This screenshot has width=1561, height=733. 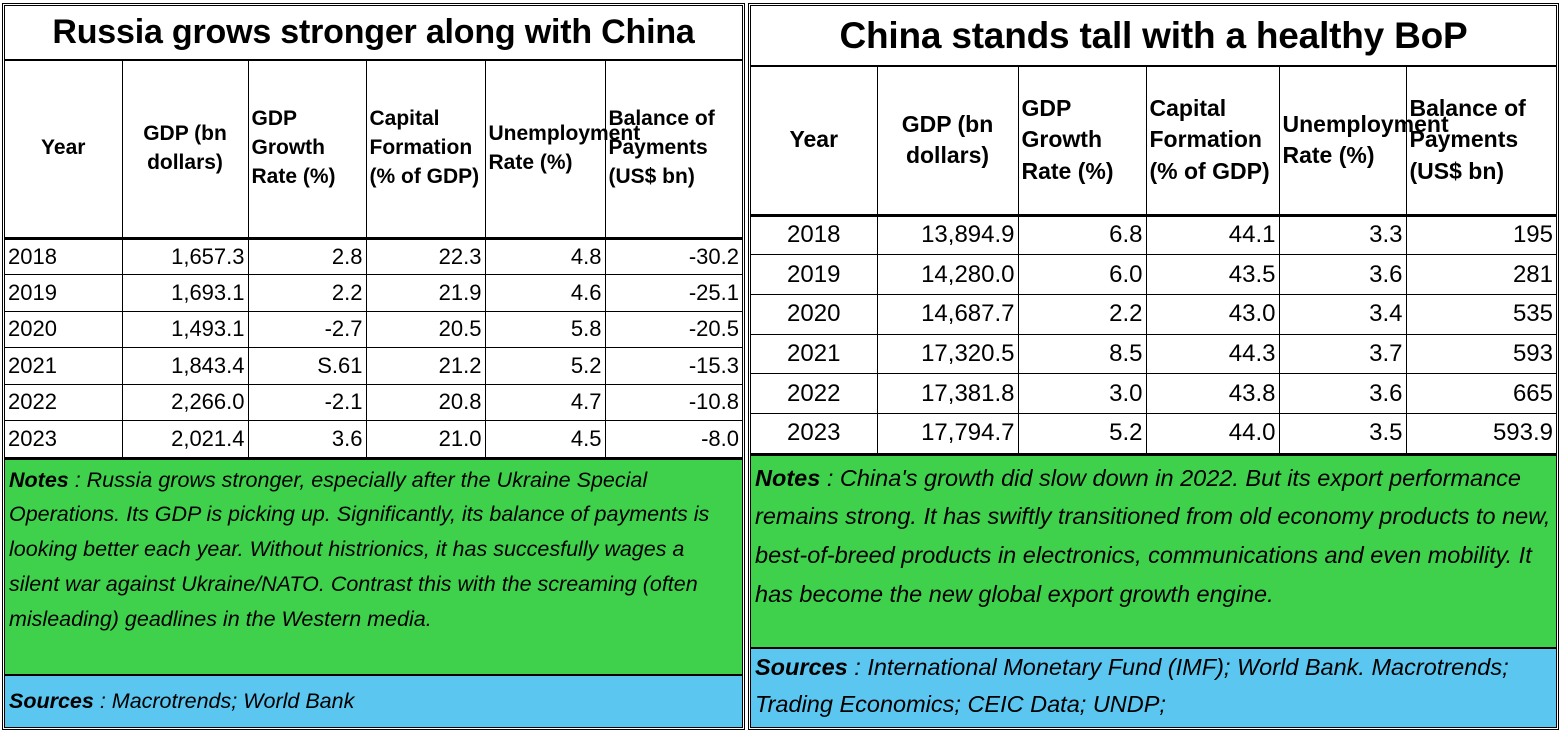 I want to click on table-row: 2022 17,381.8 3.0 43.8 3.6 665, so click(x=1153, y=393).